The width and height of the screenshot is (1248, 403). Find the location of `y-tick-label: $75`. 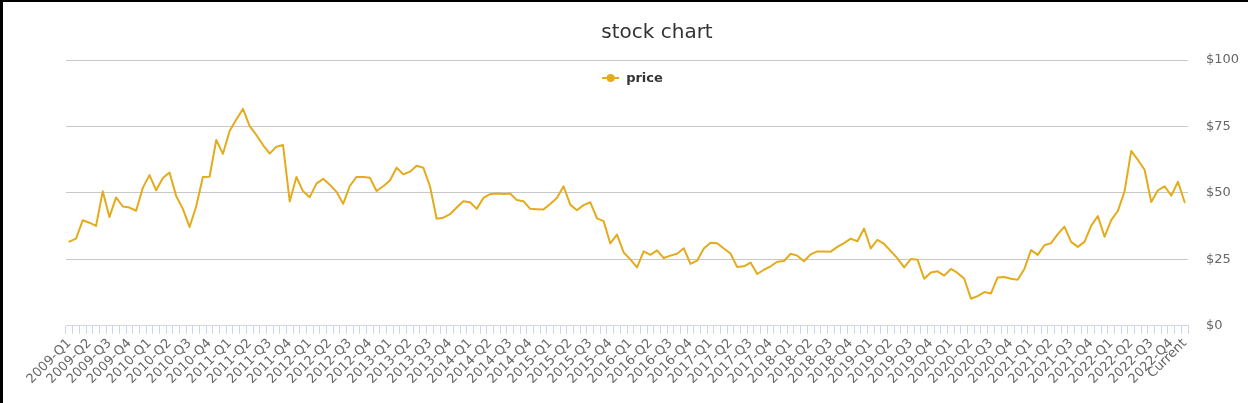

y-tick-label: $75 is located at coordinates (1218, 125).